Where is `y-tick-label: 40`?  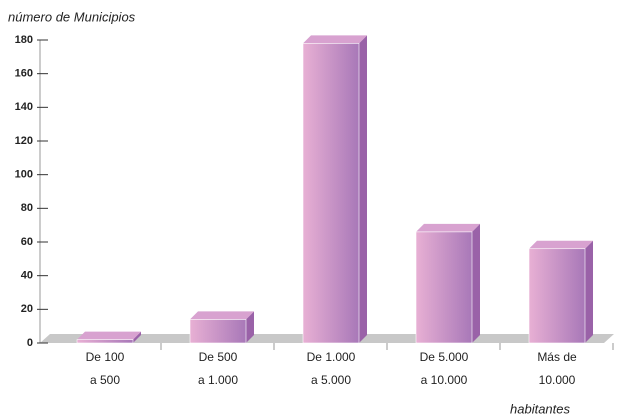 y-tick-label: 40 is located at coordinates (27, 276).